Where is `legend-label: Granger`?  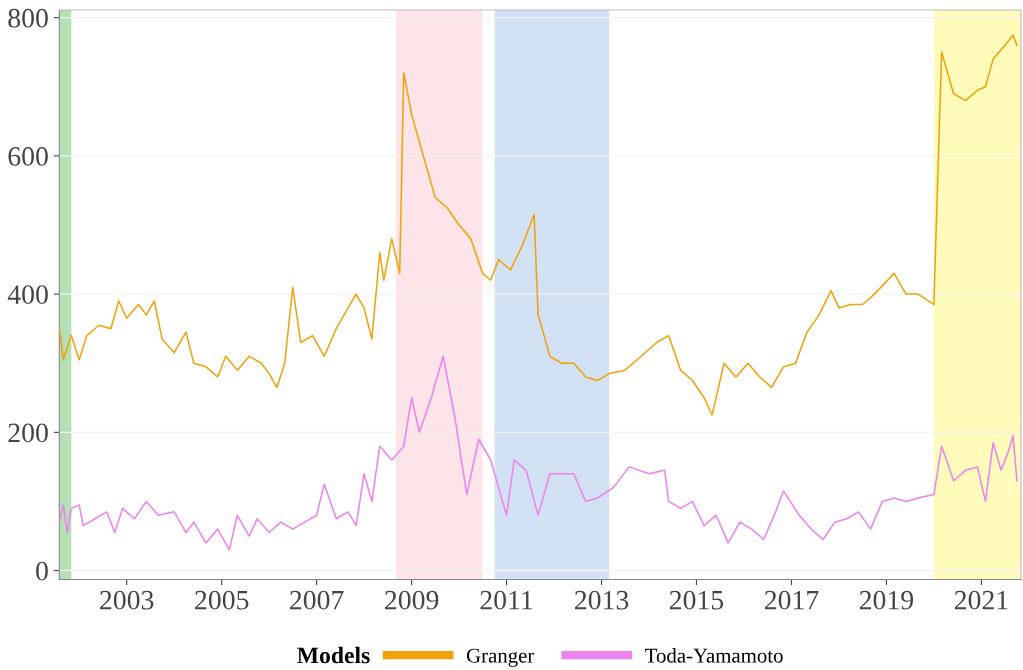
legend-label: Granger is located at coordinates (500, 657).